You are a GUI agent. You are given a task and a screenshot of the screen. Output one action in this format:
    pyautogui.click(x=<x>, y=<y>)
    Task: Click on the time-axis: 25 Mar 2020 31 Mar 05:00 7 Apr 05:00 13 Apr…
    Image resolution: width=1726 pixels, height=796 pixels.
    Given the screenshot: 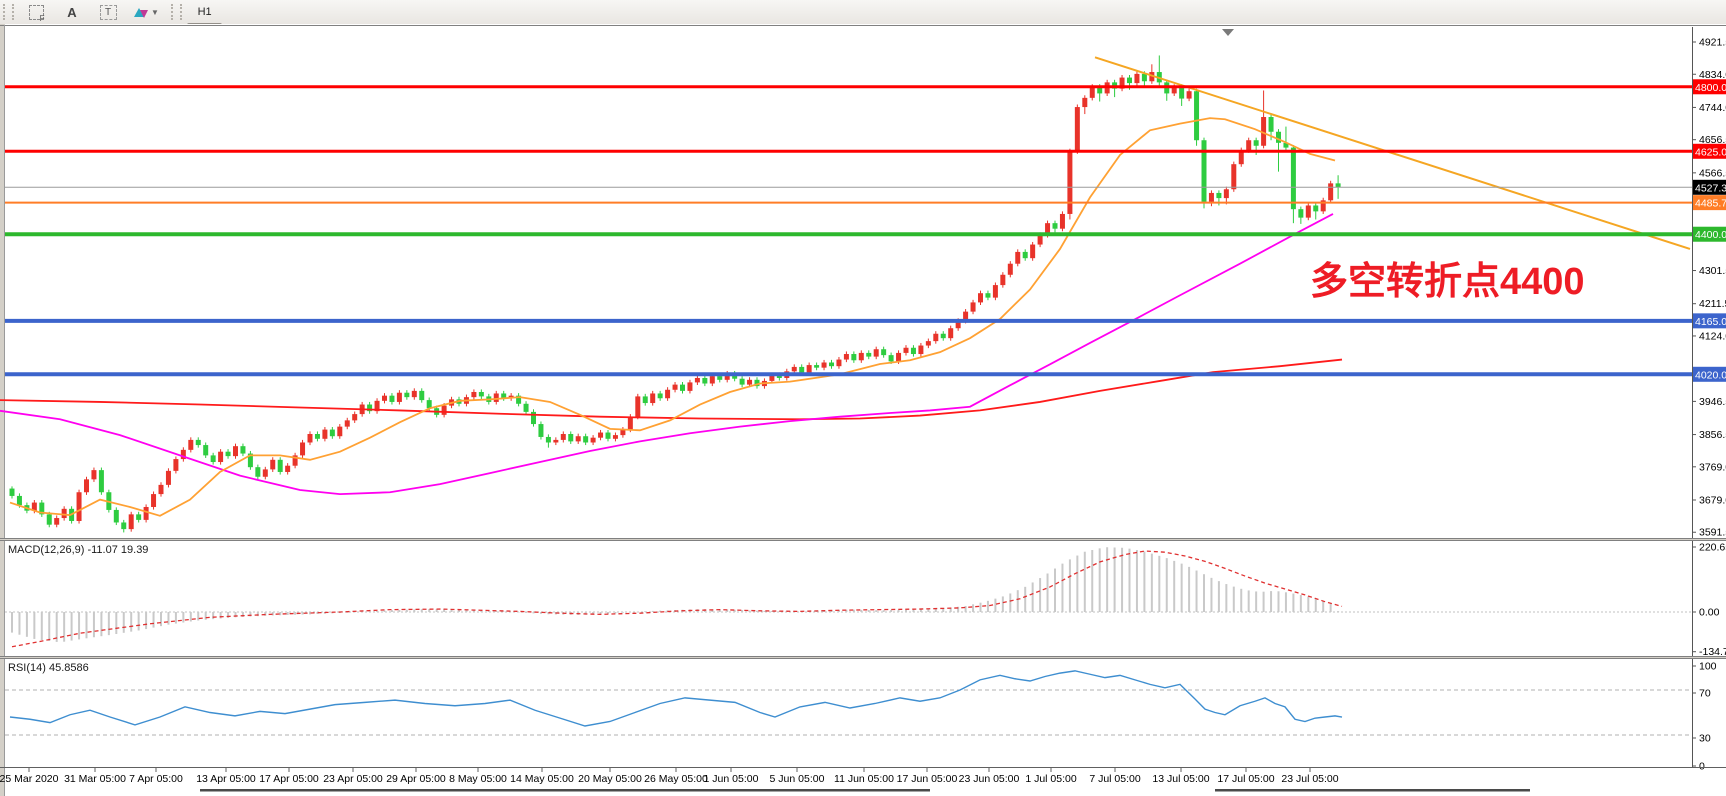 What is the action you would take?
    pyautogui.click(x=863, y=776)
    